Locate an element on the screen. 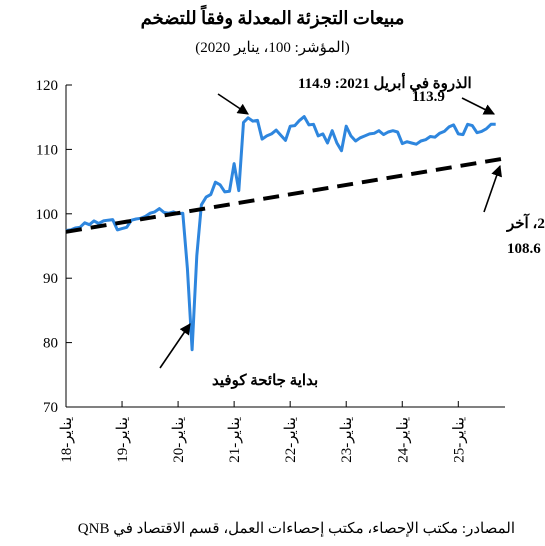 The image size is (545, 546). x-tick-label: يناير-25 is located at coordinates (459, 440).